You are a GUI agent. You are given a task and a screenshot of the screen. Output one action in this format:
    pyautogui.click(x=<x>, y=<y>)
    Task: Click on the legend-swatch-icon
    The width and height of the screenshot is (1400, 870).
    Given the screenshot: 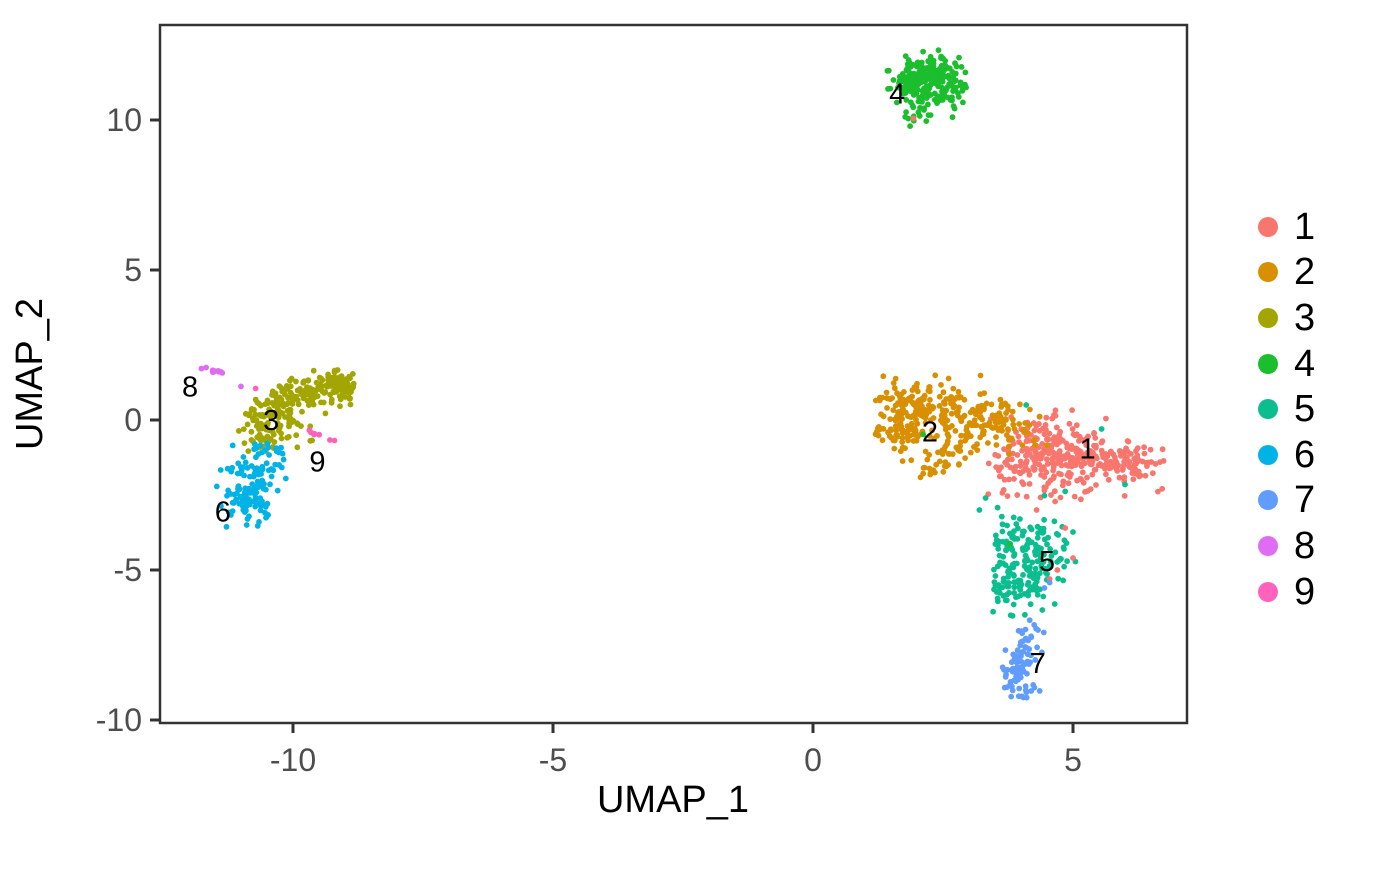 What is the action you would take?
    pyautogui.click(x=1268, y=545)
    